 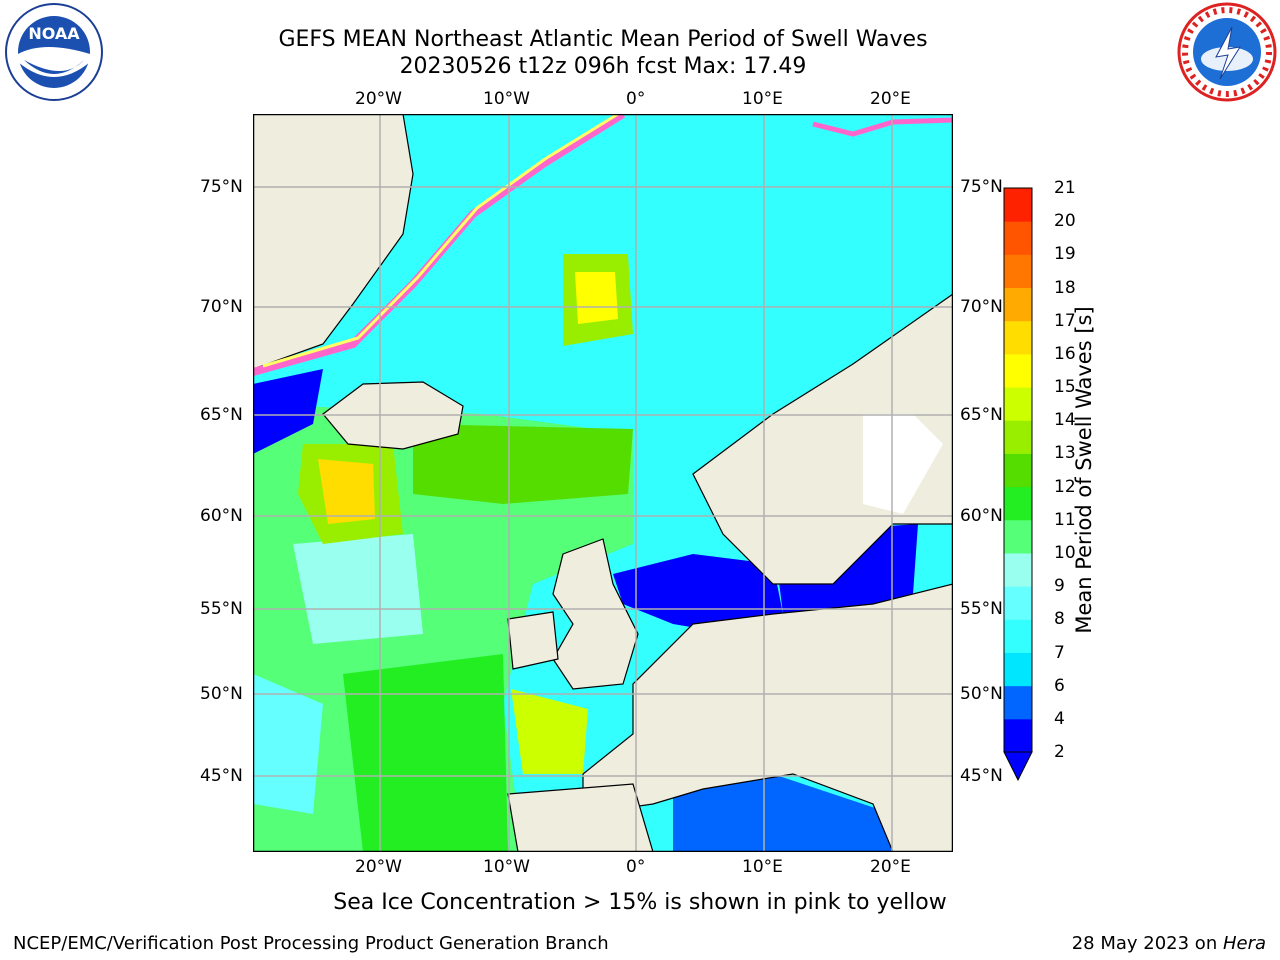 What do you see at coordinates (1065, 221) in the screenshot?
I see `colorbar-tick-label: 20` at bounding box center [1065, 221].